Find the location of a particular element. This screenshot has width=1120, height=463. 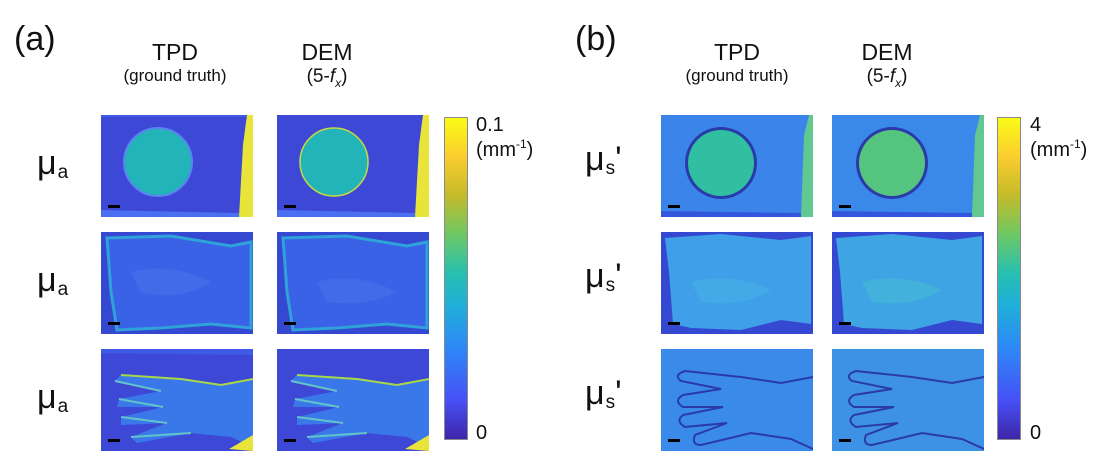

panel-a-dem-tissue-map is located at coordinates (353, 283).